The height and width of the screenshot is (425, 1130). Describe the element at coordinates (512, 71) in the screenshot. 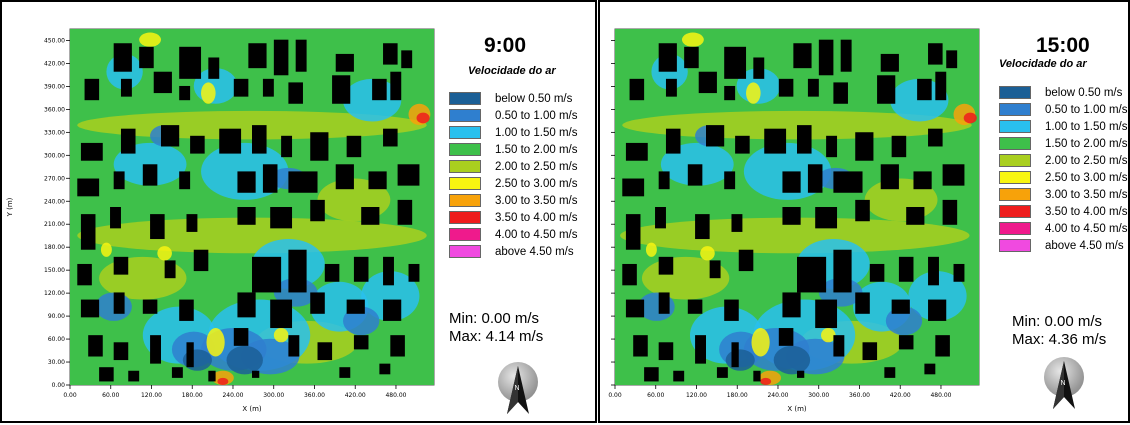

I see `variable-title: Velocidade do ar` at that location.